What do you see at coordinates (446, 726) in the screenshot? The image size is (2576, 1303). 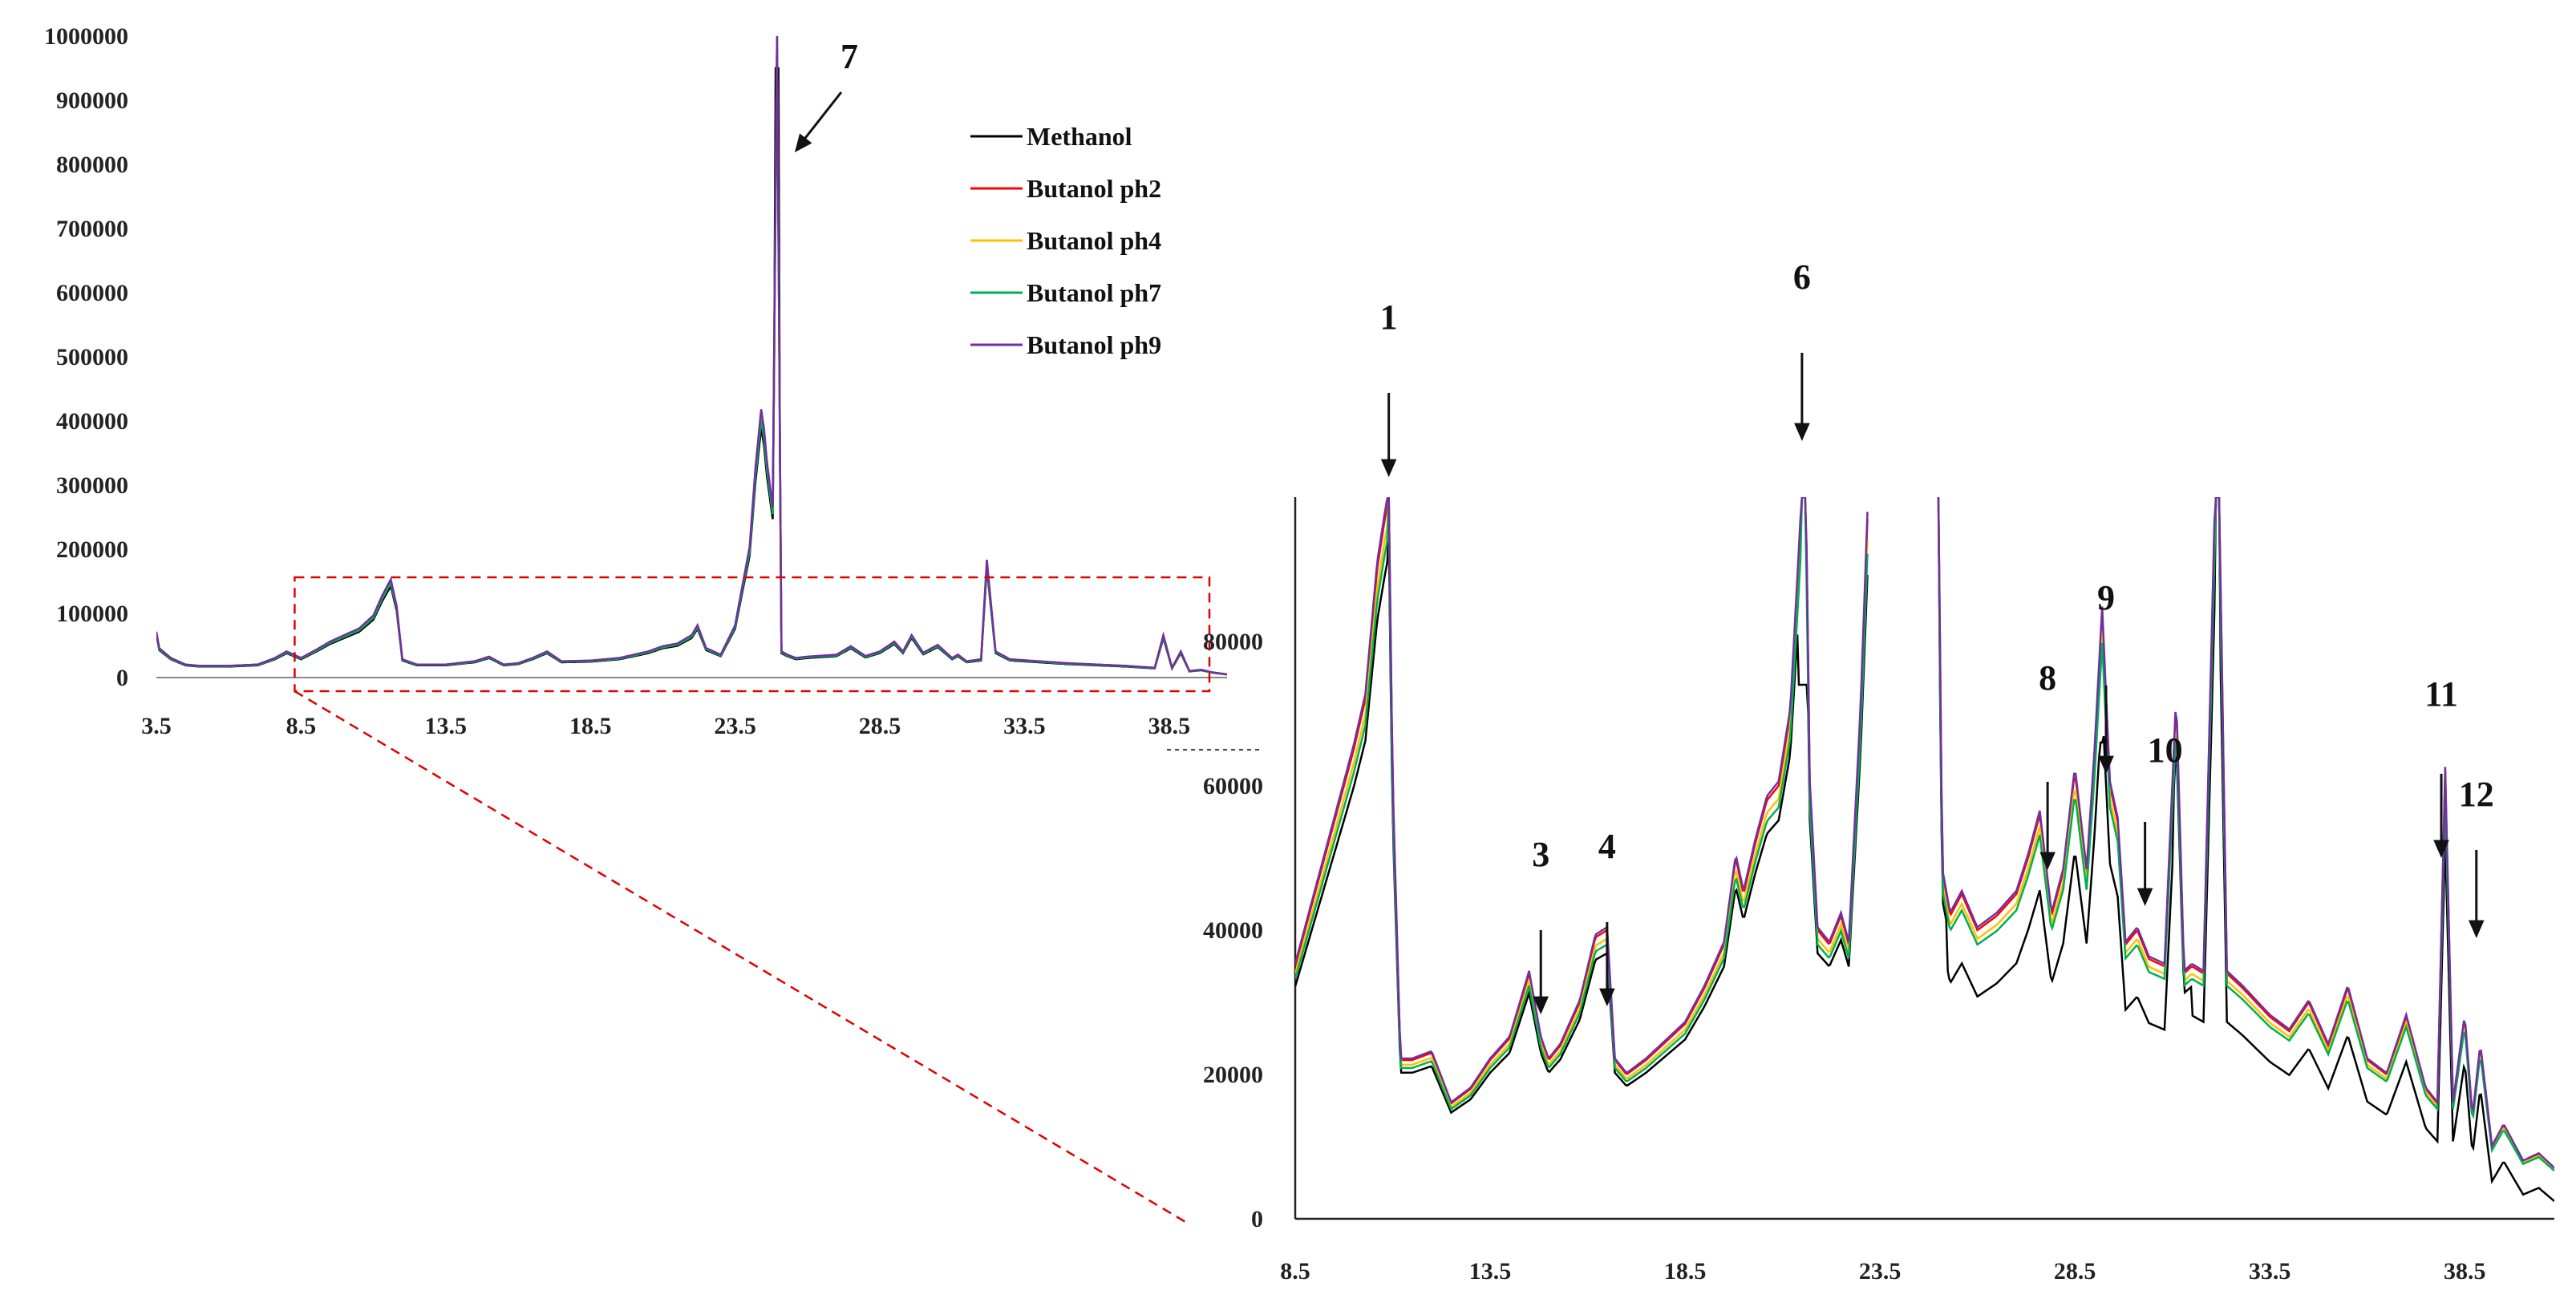 I see `overview-x-tick: 13.5` at bounding box center [446, 726].